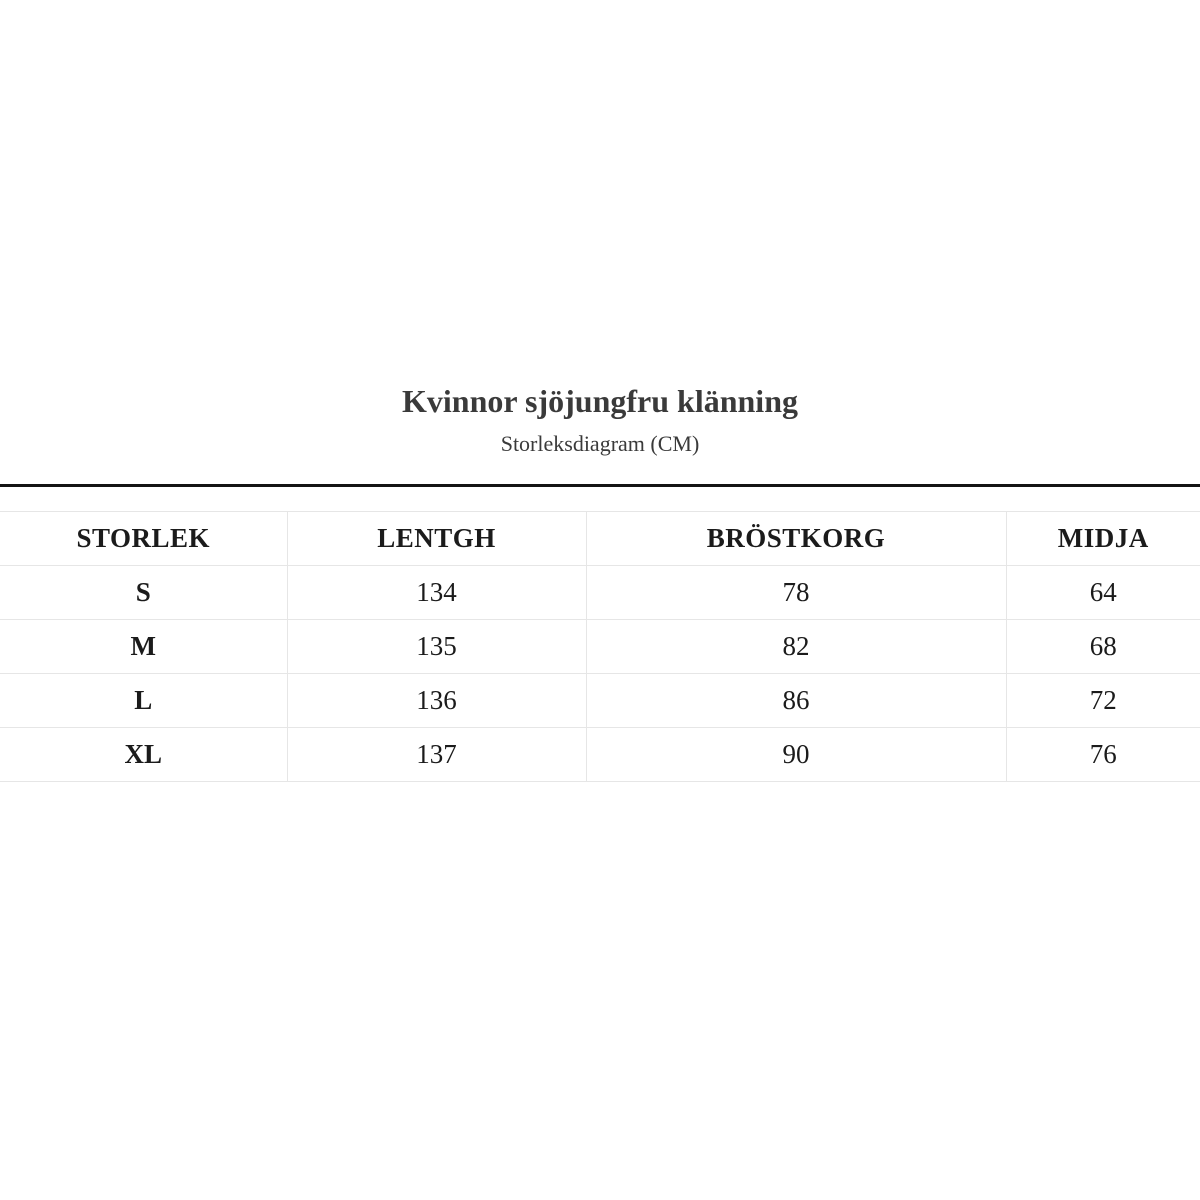  I want to click on length-value: 135, so click(436, 646).